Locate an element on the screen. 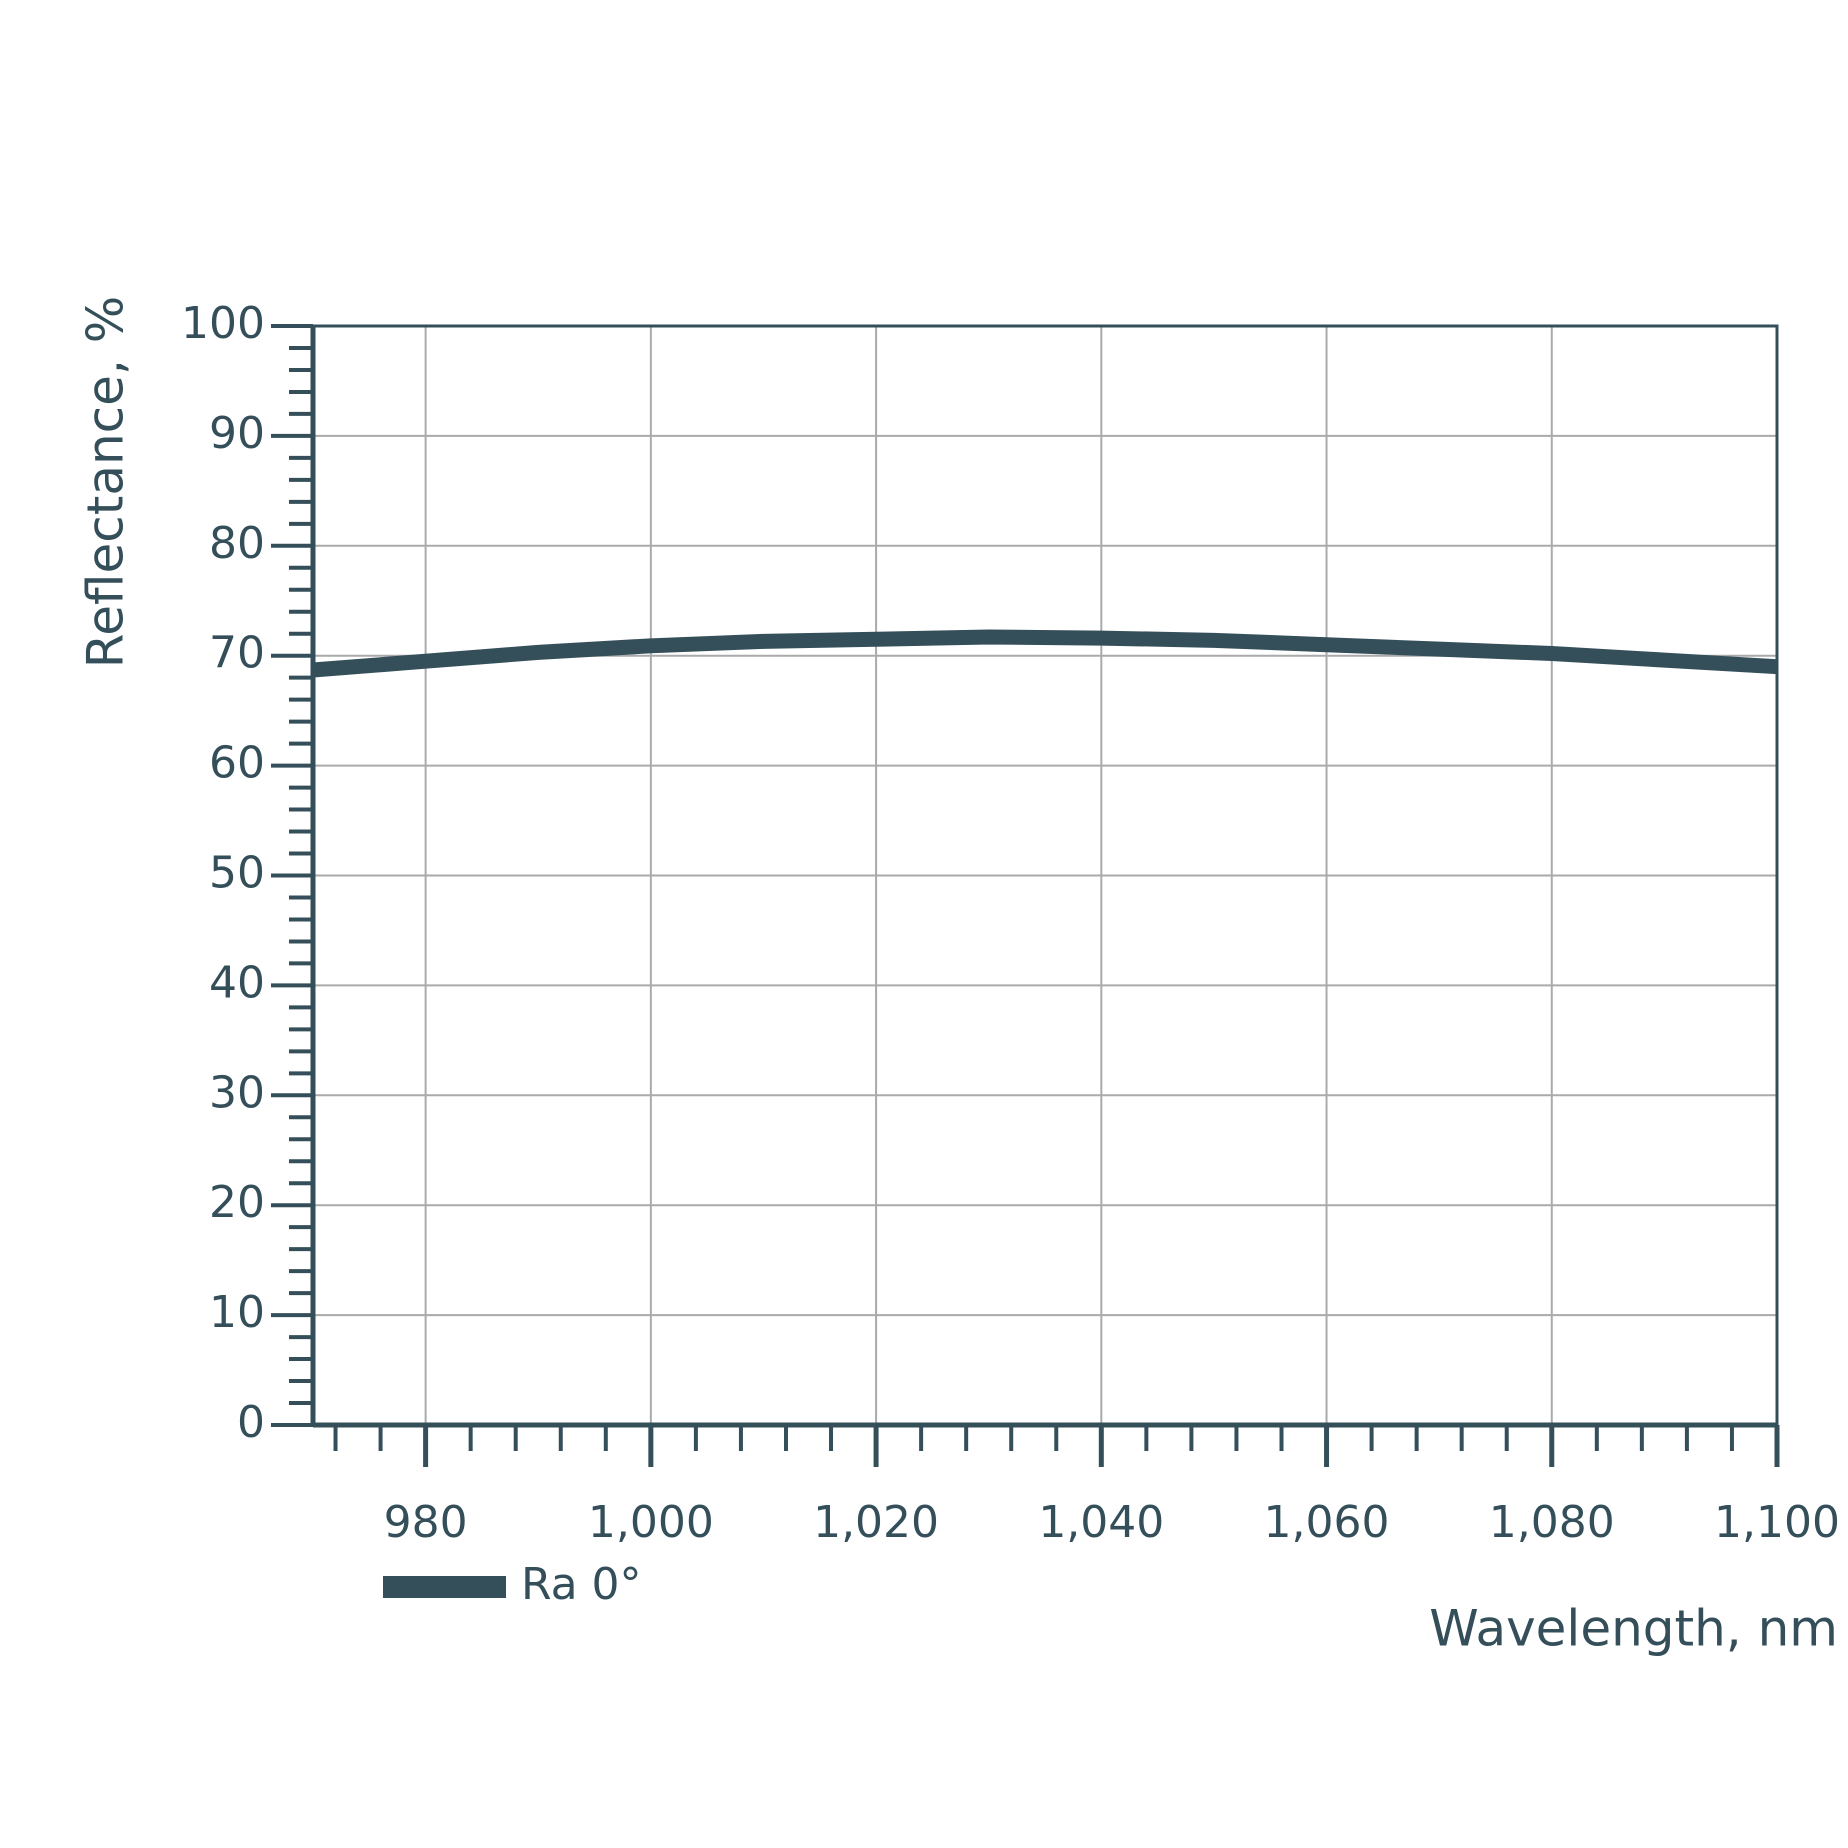  x-tick-label: 1,000 is located at coordinates (651, 1522).